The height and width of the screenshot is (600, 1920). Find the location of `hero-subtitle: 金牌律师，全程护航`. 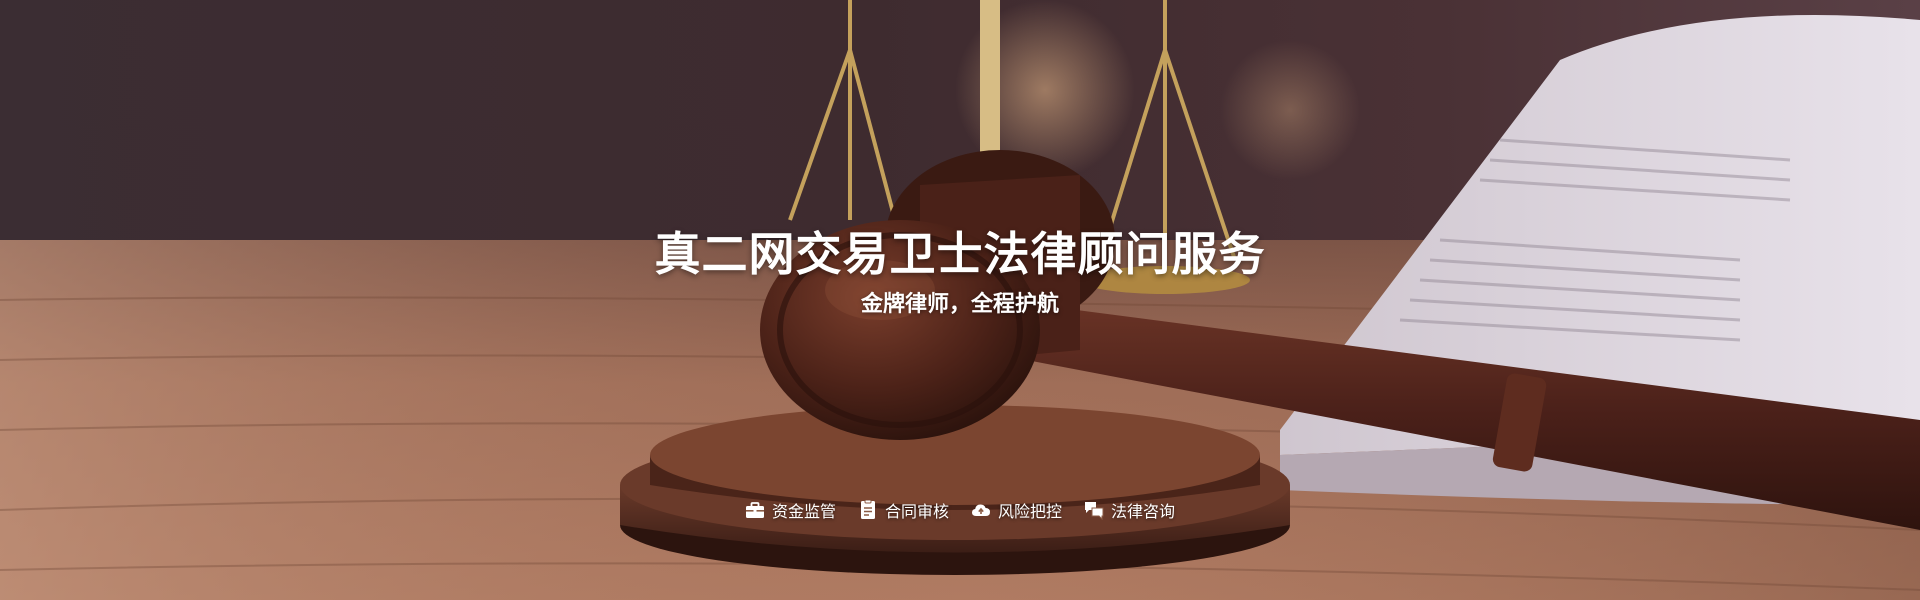

hero-subtitle: 金牌律师，全程护航 is located at coordinates (959, 304).